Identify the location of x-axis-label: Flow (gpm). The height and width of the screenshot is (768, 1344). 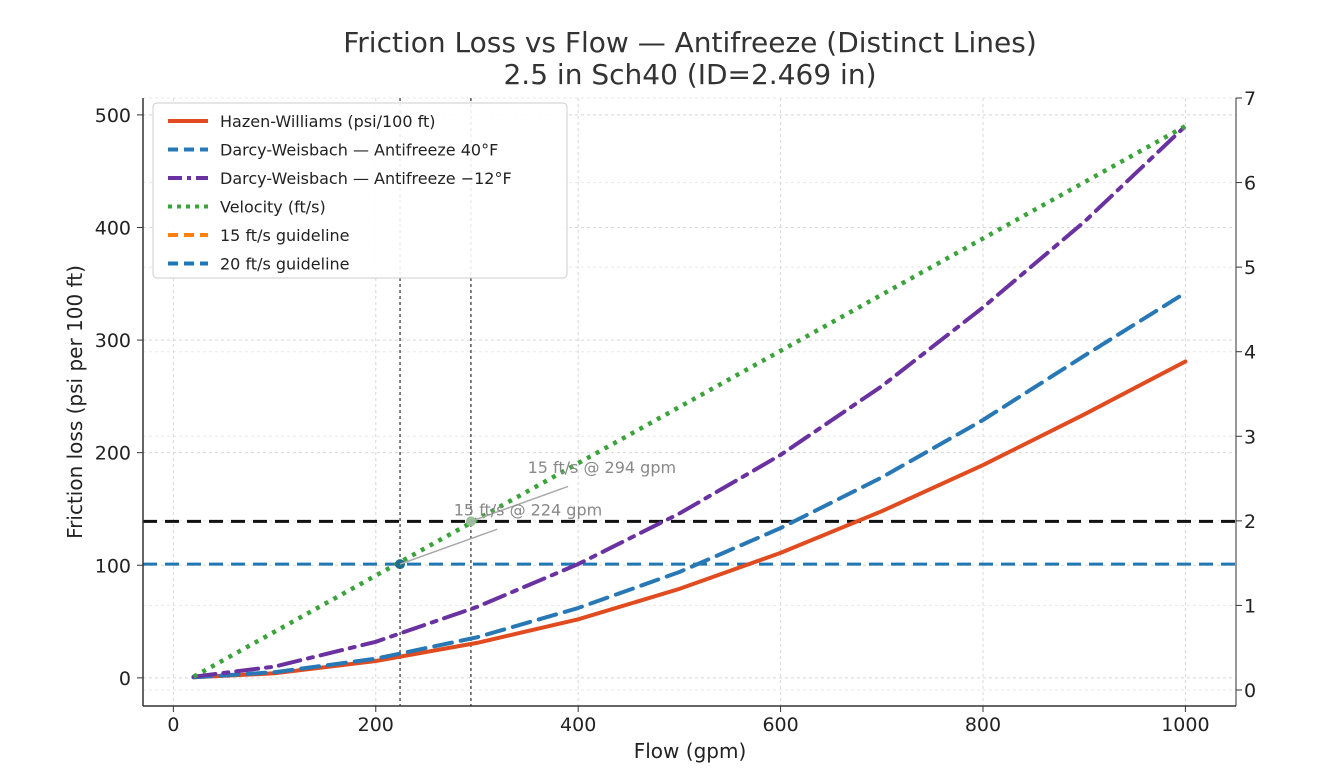
(690, 751).